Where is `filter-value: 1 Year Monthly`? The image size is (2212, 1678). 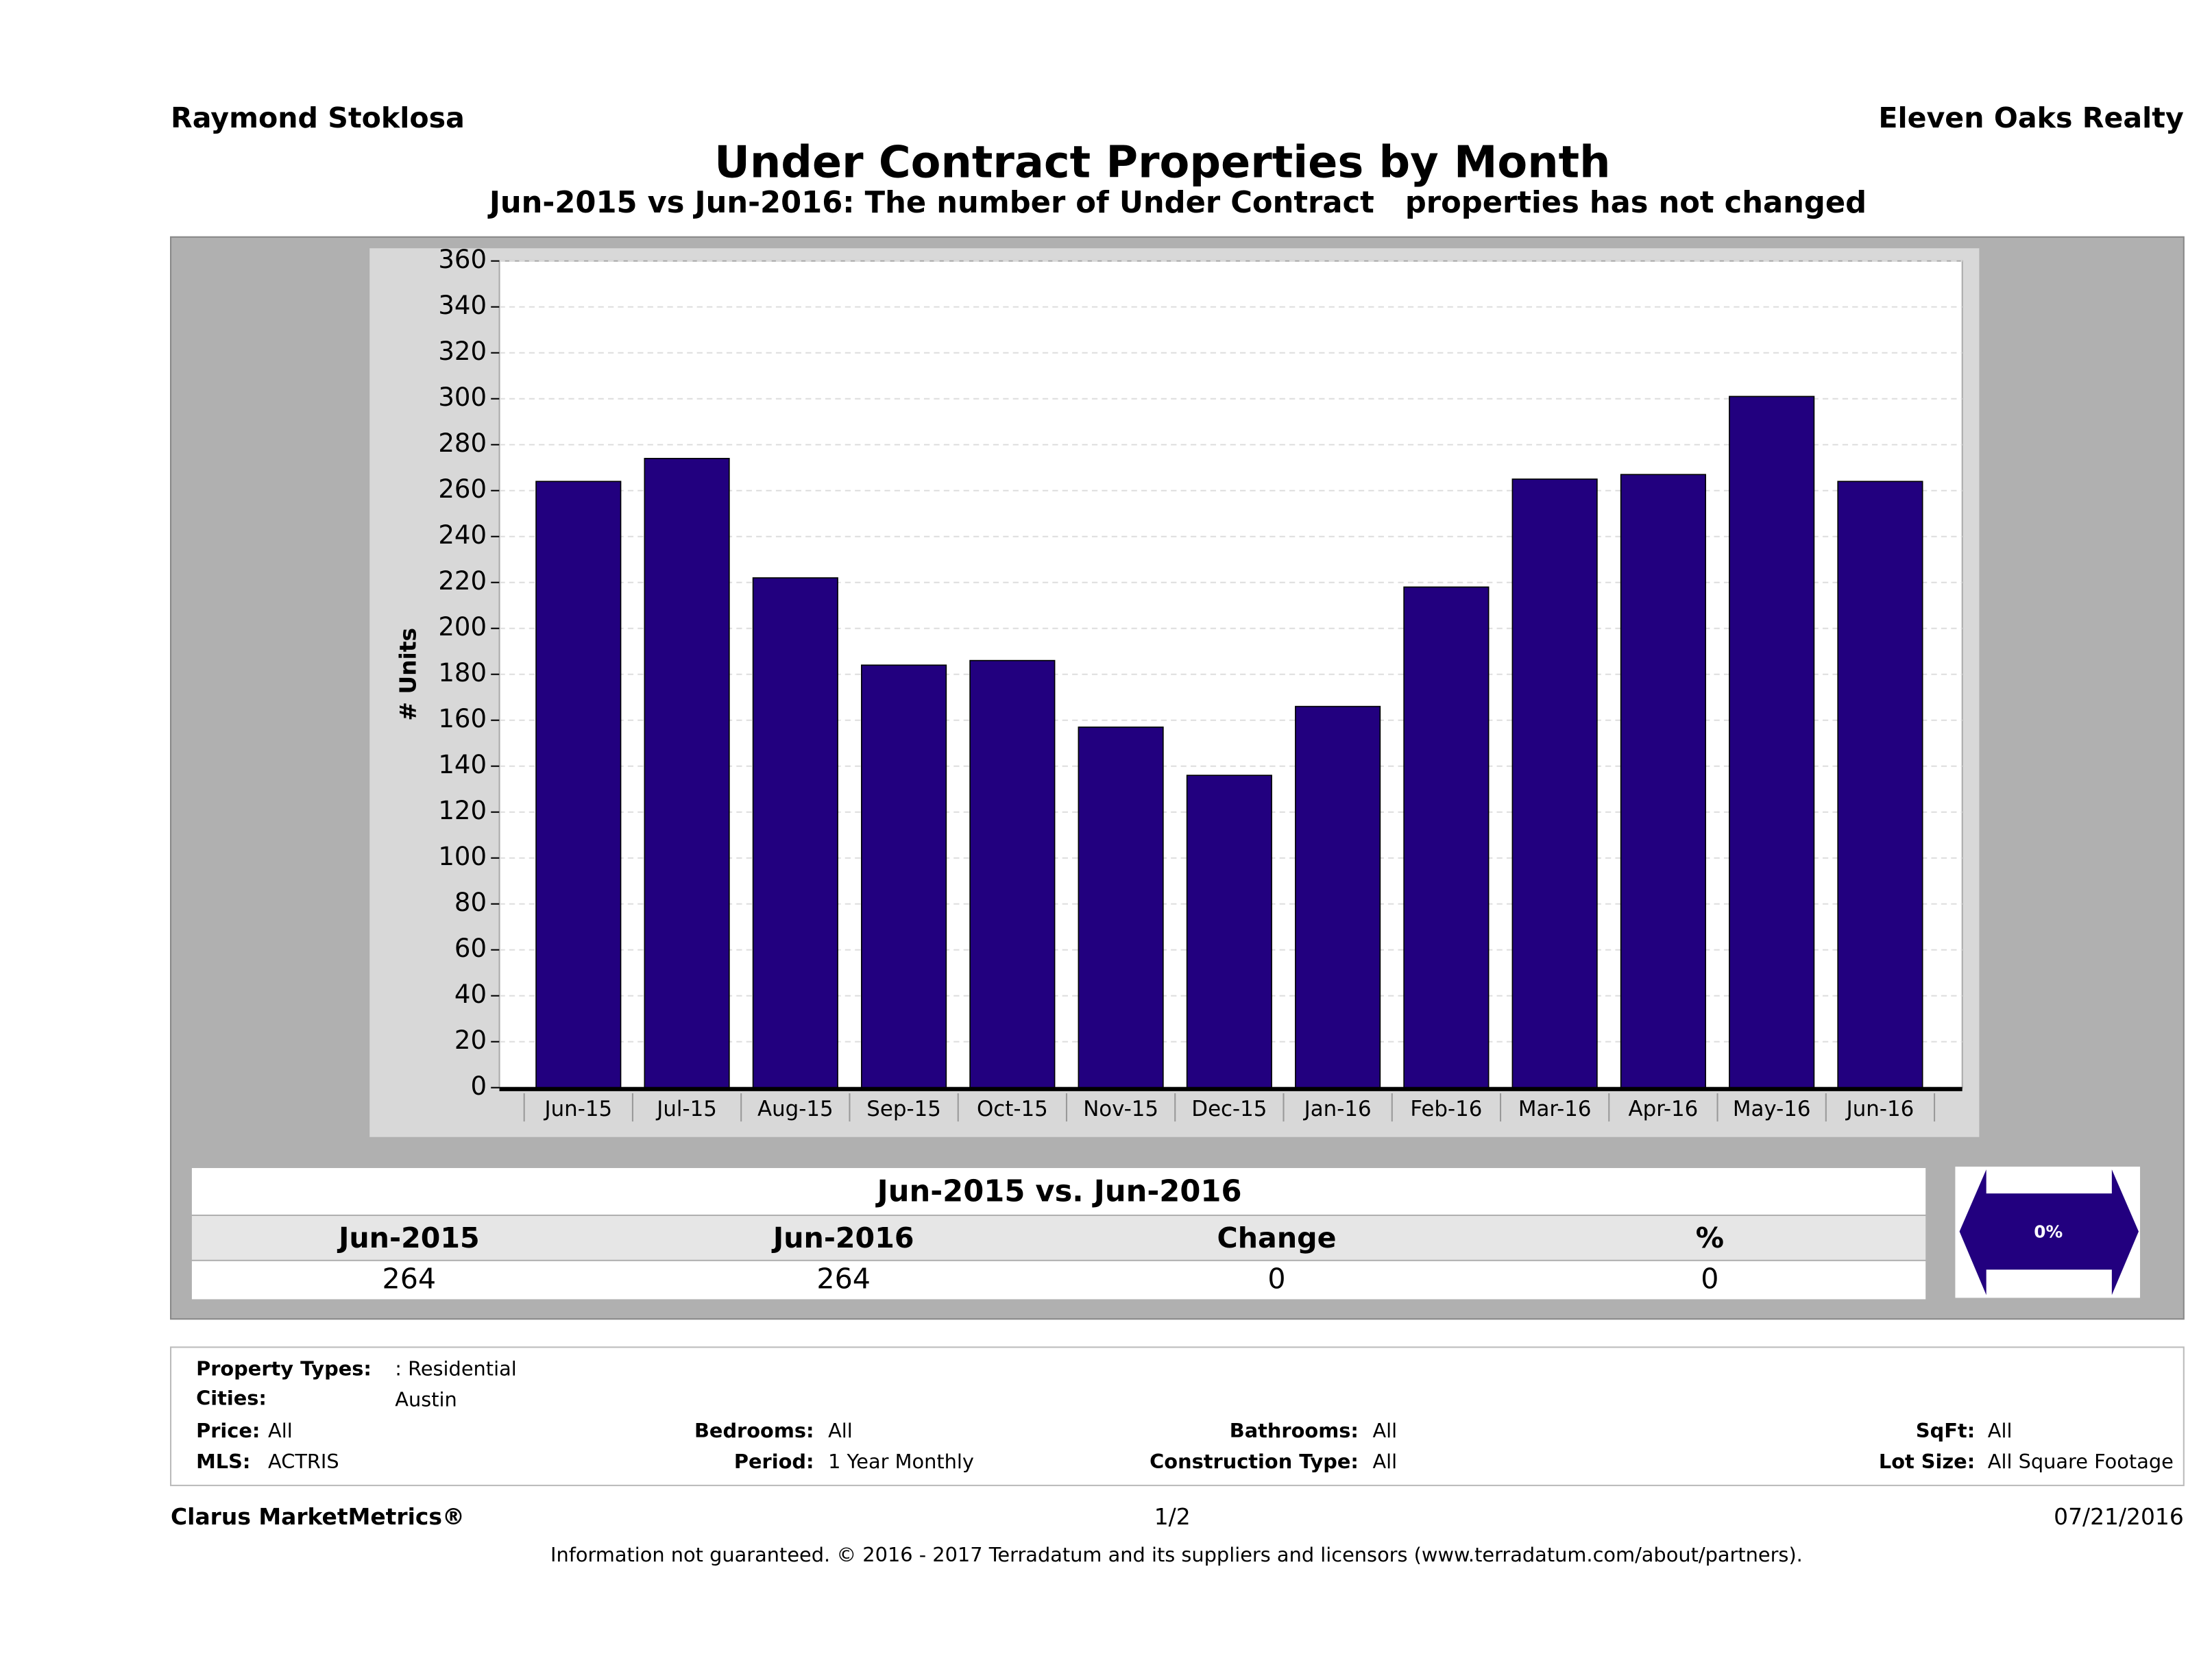
filter-value: 1 Year Monthly is located at coordinates (901, 1461).